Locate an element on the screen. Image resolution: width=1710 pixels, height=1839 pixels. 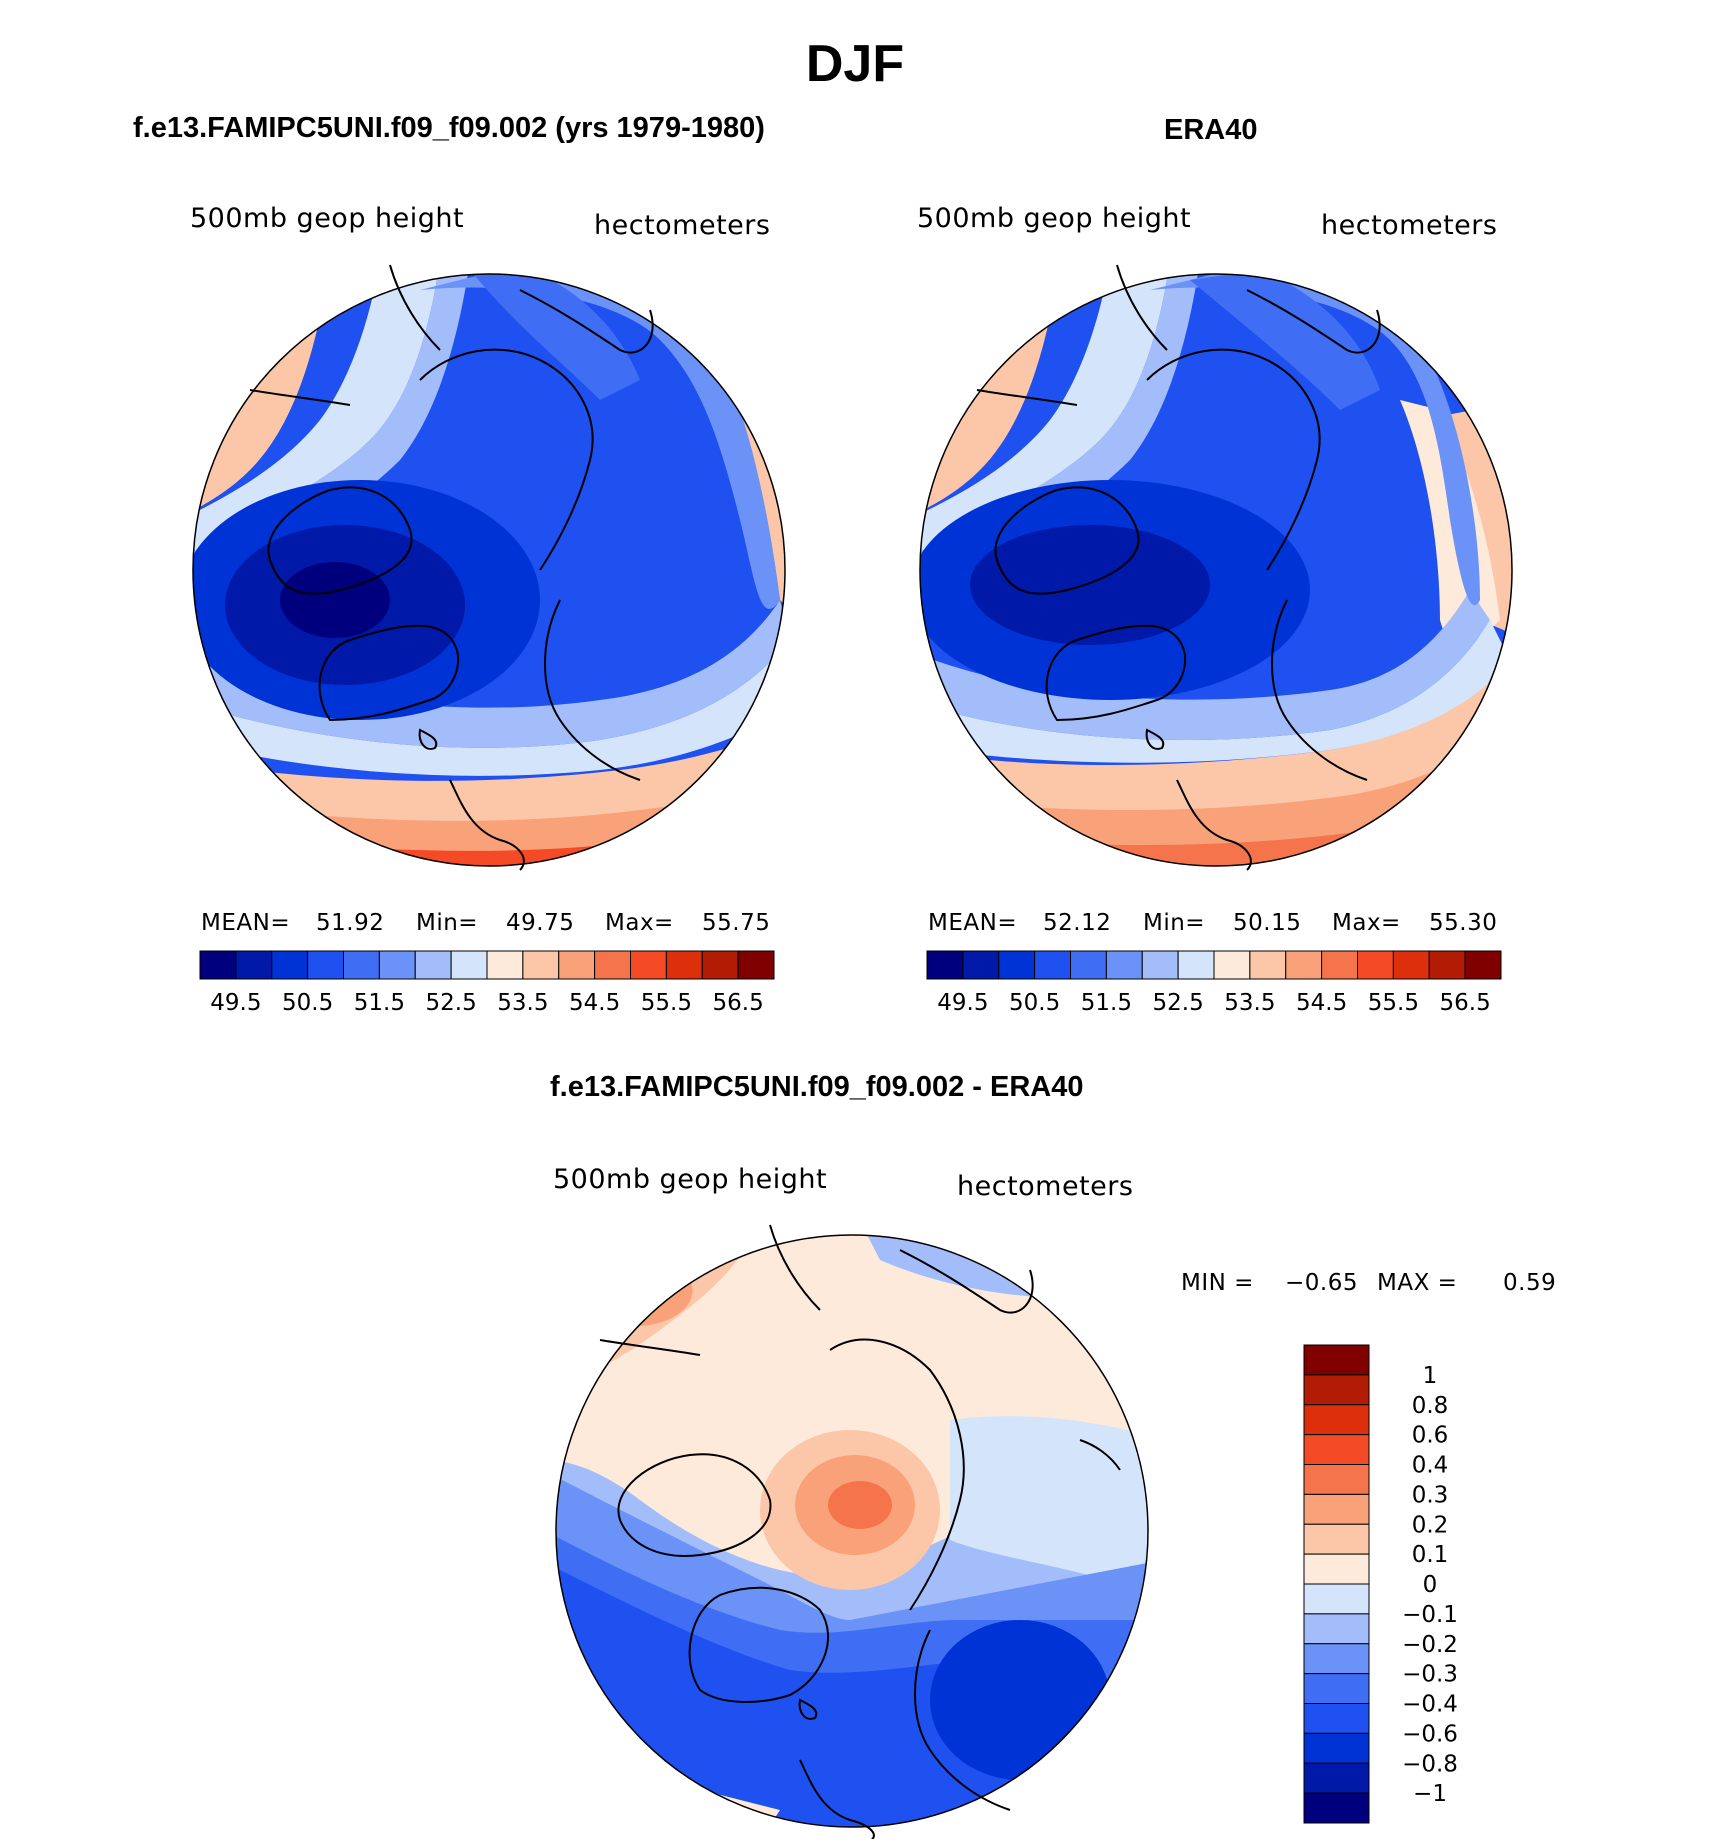
diff-panel-title: f.e13.FAMIPC5UNI.f09_f09.002 - ERA40 is located at coordinates (817, 1087).